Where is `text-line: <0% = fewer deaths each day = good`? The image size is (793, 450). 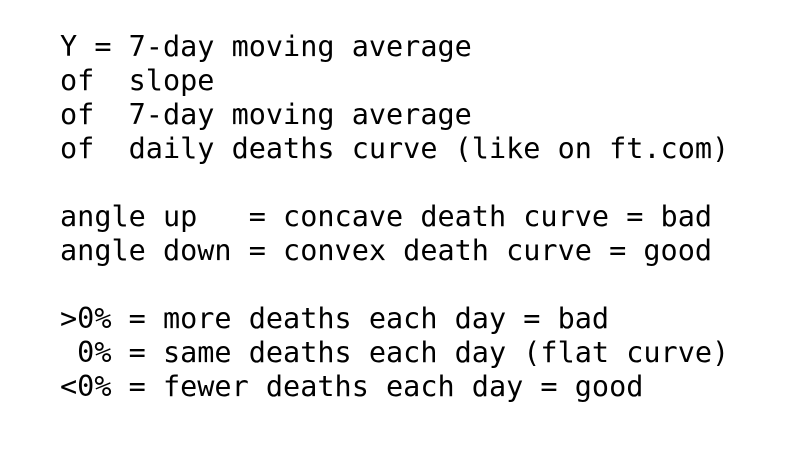
text-line: <0% = fewer deaths each day = good is located at coordinates (352, 386).